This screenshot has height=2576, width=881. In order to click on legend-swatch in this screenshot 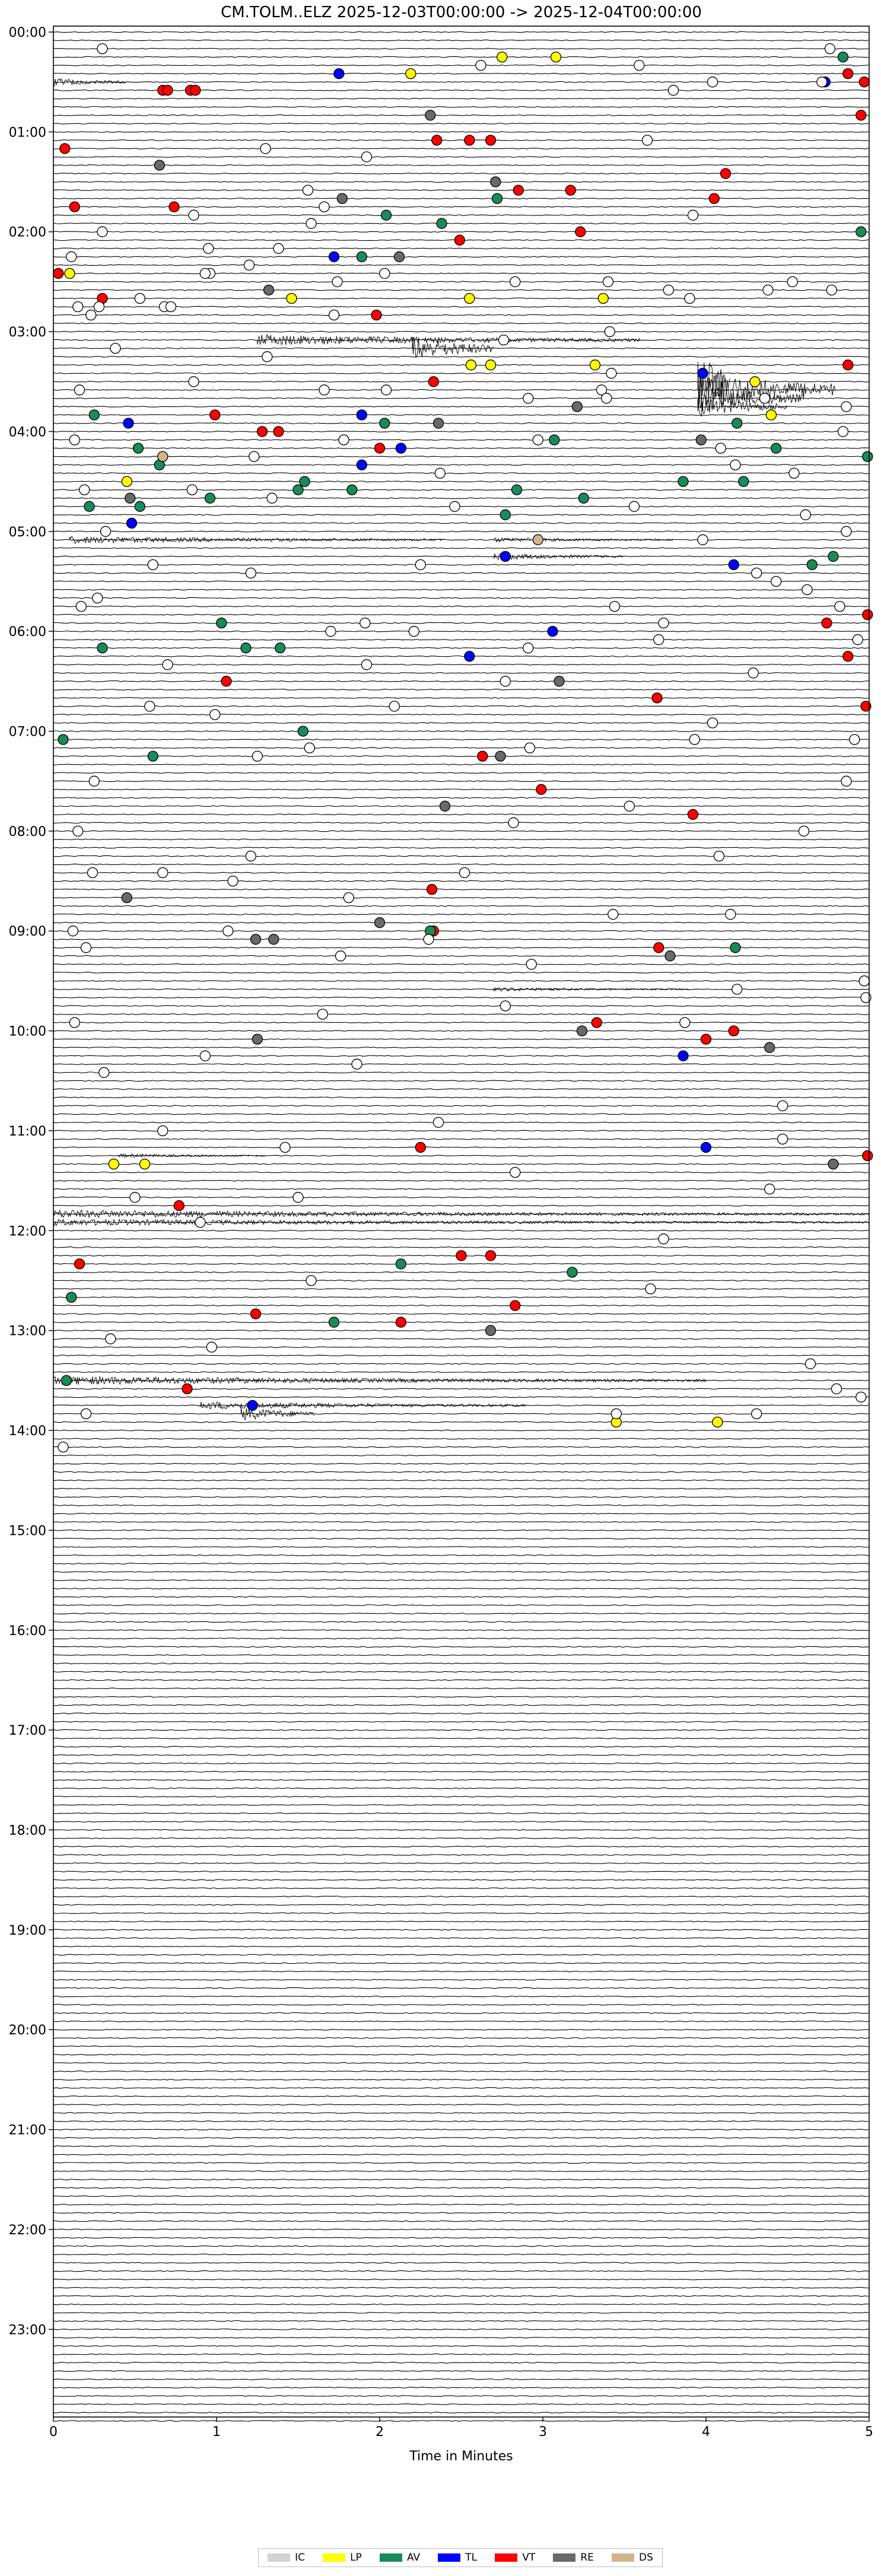, I will do `click(279, 2557)`.